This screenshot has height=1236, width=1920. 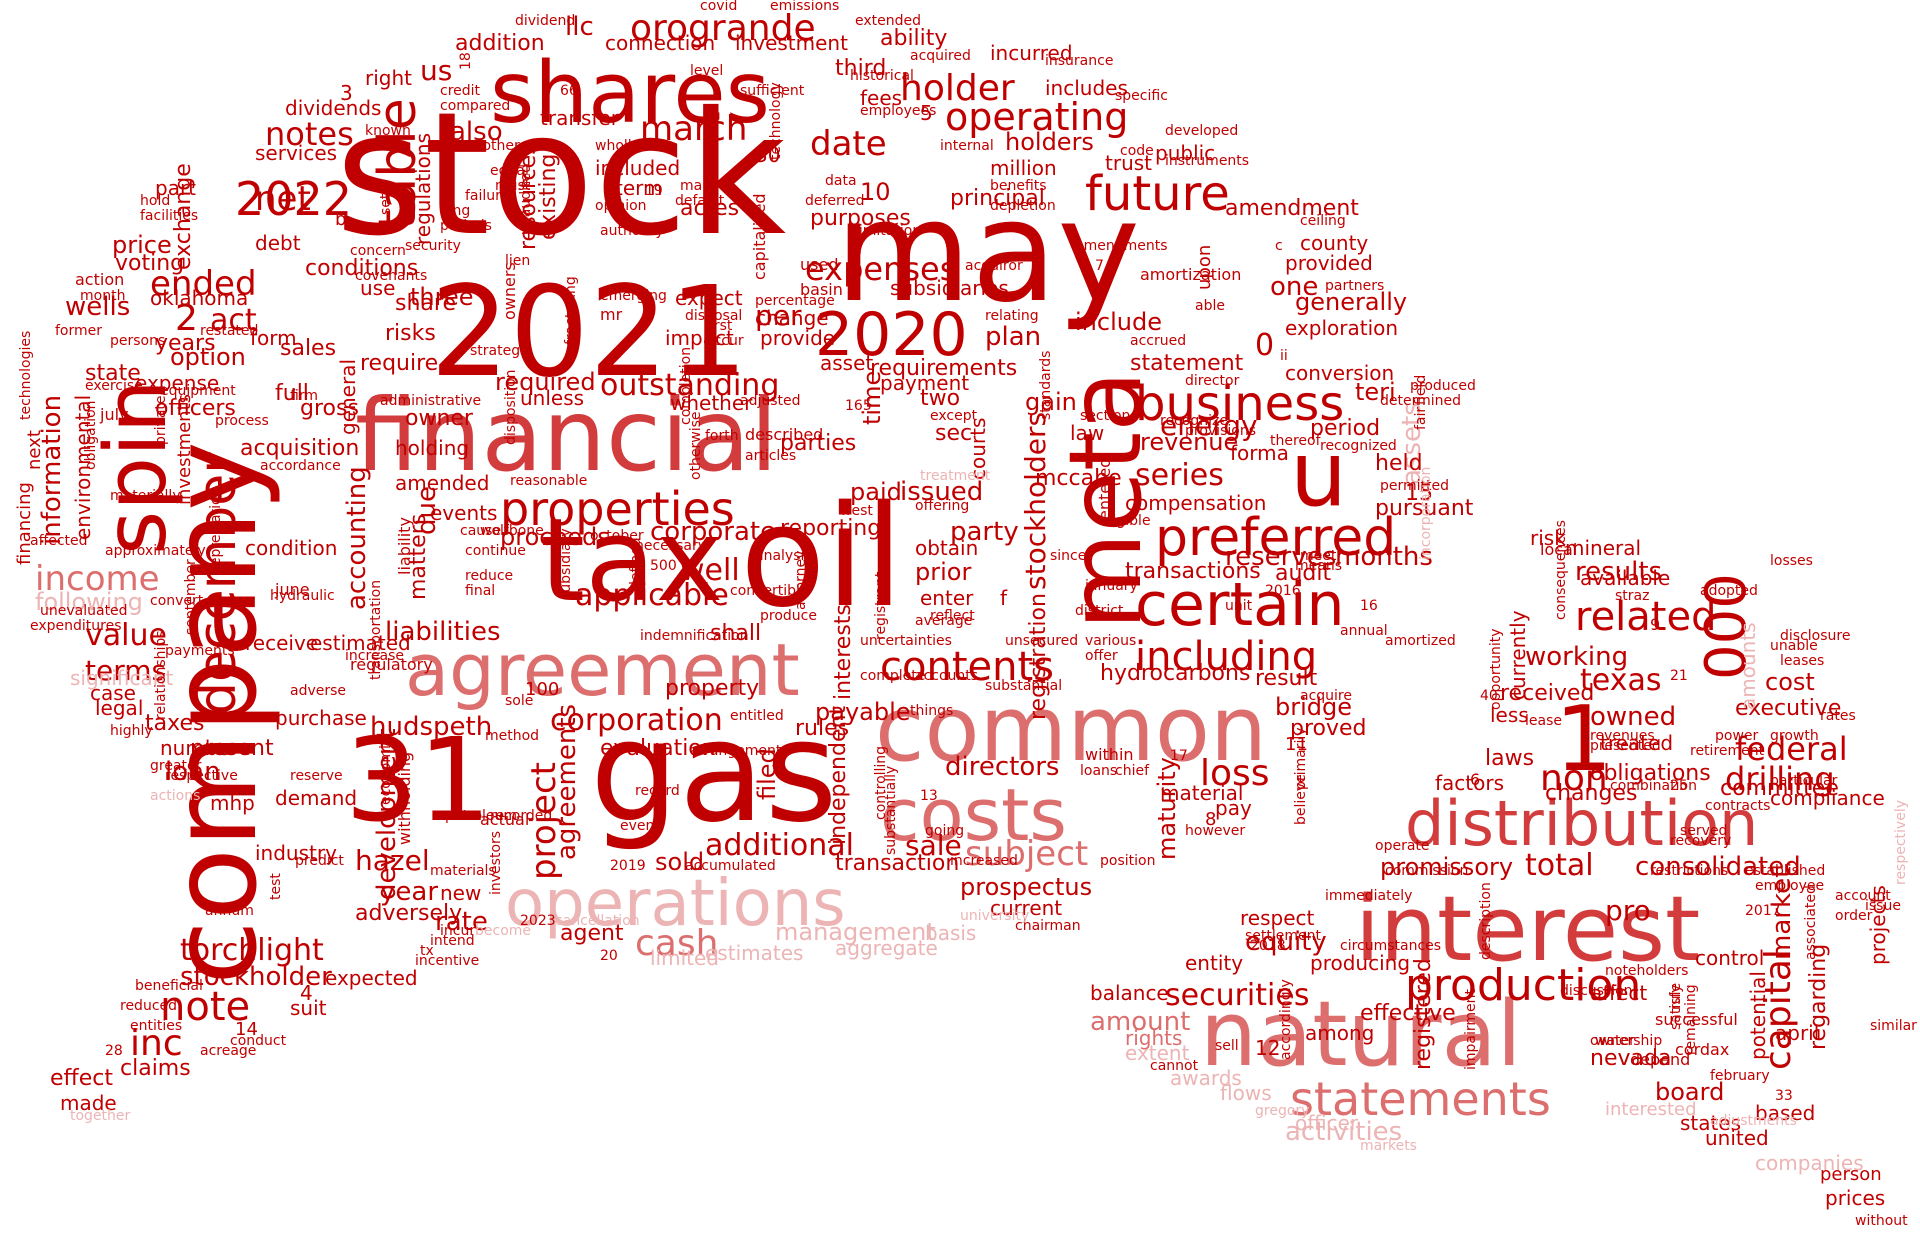 What do you see at coordinates (679, 862) in the screenshot?
I see `word-sold: sold` at bounding box center [679, 862].